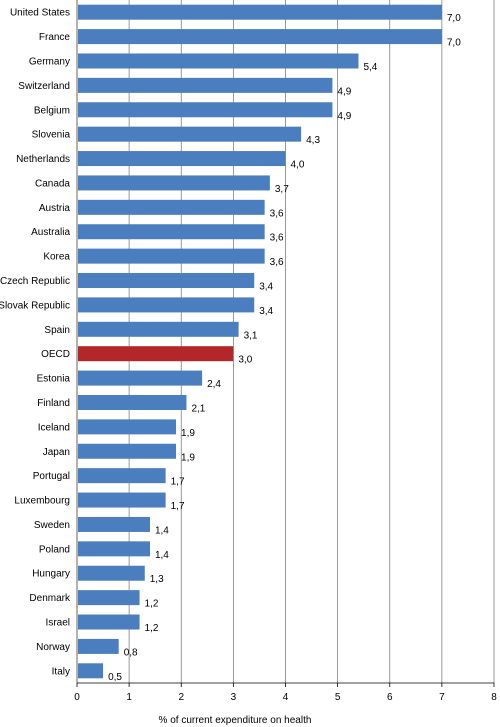 The image size is (500, 727). I want to click on bar-portugal, so click(122, 476).